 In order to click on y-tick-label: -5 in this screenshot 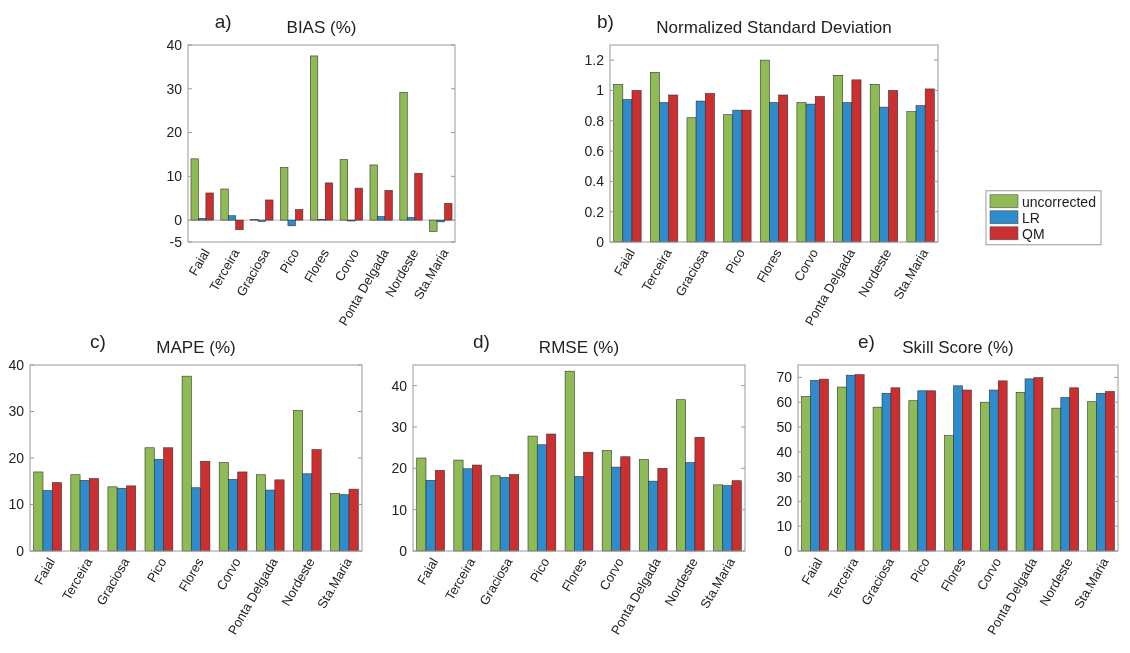, I will do `click(176, 241)`.